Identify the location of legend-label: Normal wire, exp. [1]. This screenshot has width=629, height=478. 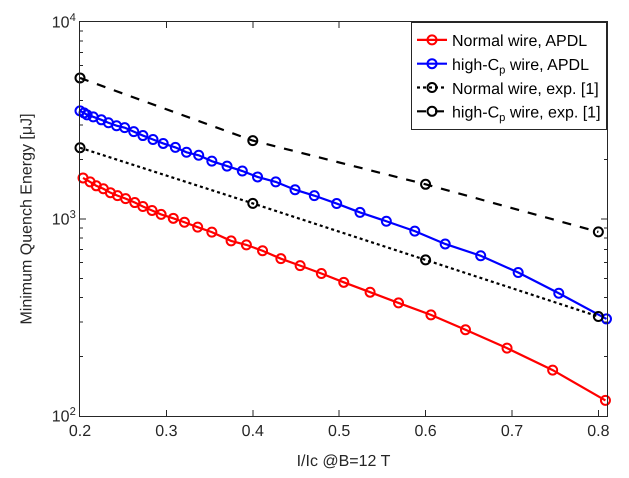
(525, 89).